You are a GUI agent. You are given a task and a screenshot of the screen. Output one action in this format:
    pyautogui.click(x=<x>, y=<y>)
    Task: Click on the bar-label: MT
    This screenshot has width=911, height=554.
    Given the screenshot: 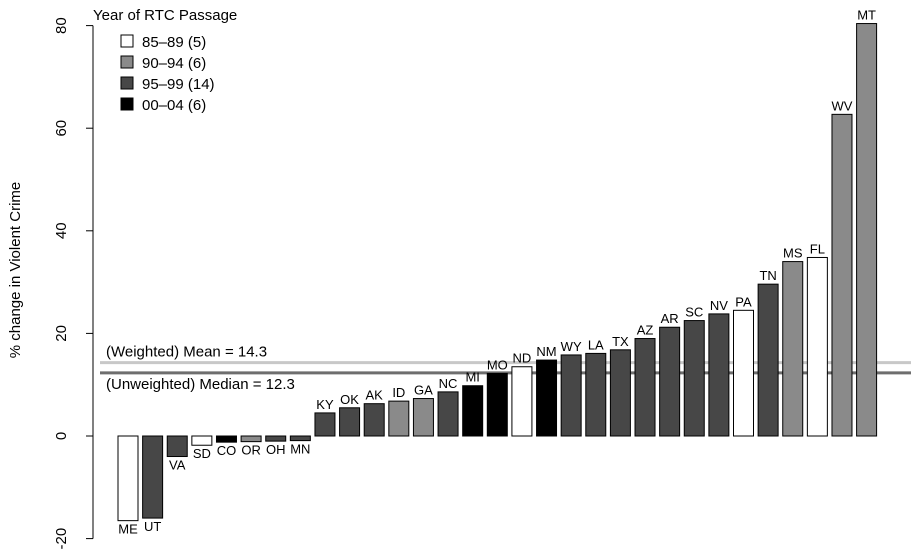 What is the action you would take?
    pyautogui.click(x=866, y=15)
    